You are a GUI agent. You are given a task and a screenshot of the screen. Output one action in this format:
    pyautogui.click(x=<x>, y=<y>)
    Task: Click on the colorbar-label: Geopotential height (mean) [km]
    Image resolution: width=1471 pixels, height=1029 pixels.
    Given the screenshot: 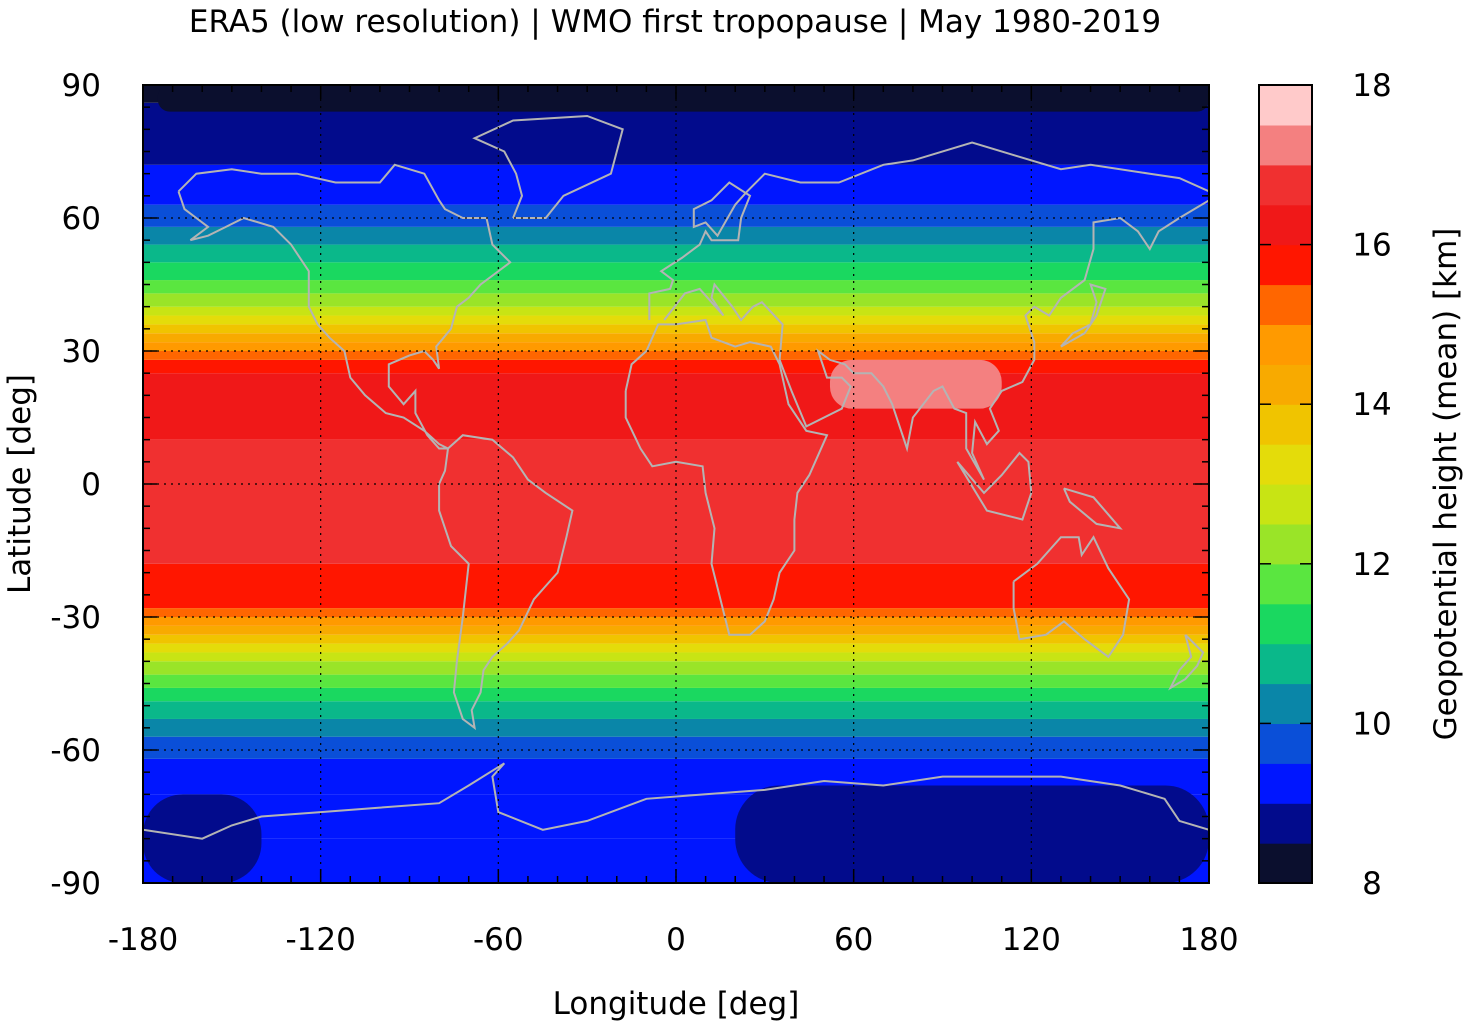 What is the action you would take?
    pyautogui.click(x=1446, y=484)
    